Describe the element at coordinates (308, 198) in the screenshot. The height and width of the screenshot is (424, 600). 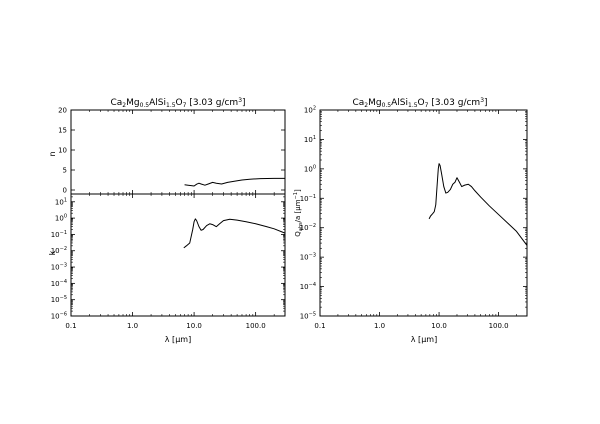
I see `q-y-tick-label: 10⁻¹` at that location.